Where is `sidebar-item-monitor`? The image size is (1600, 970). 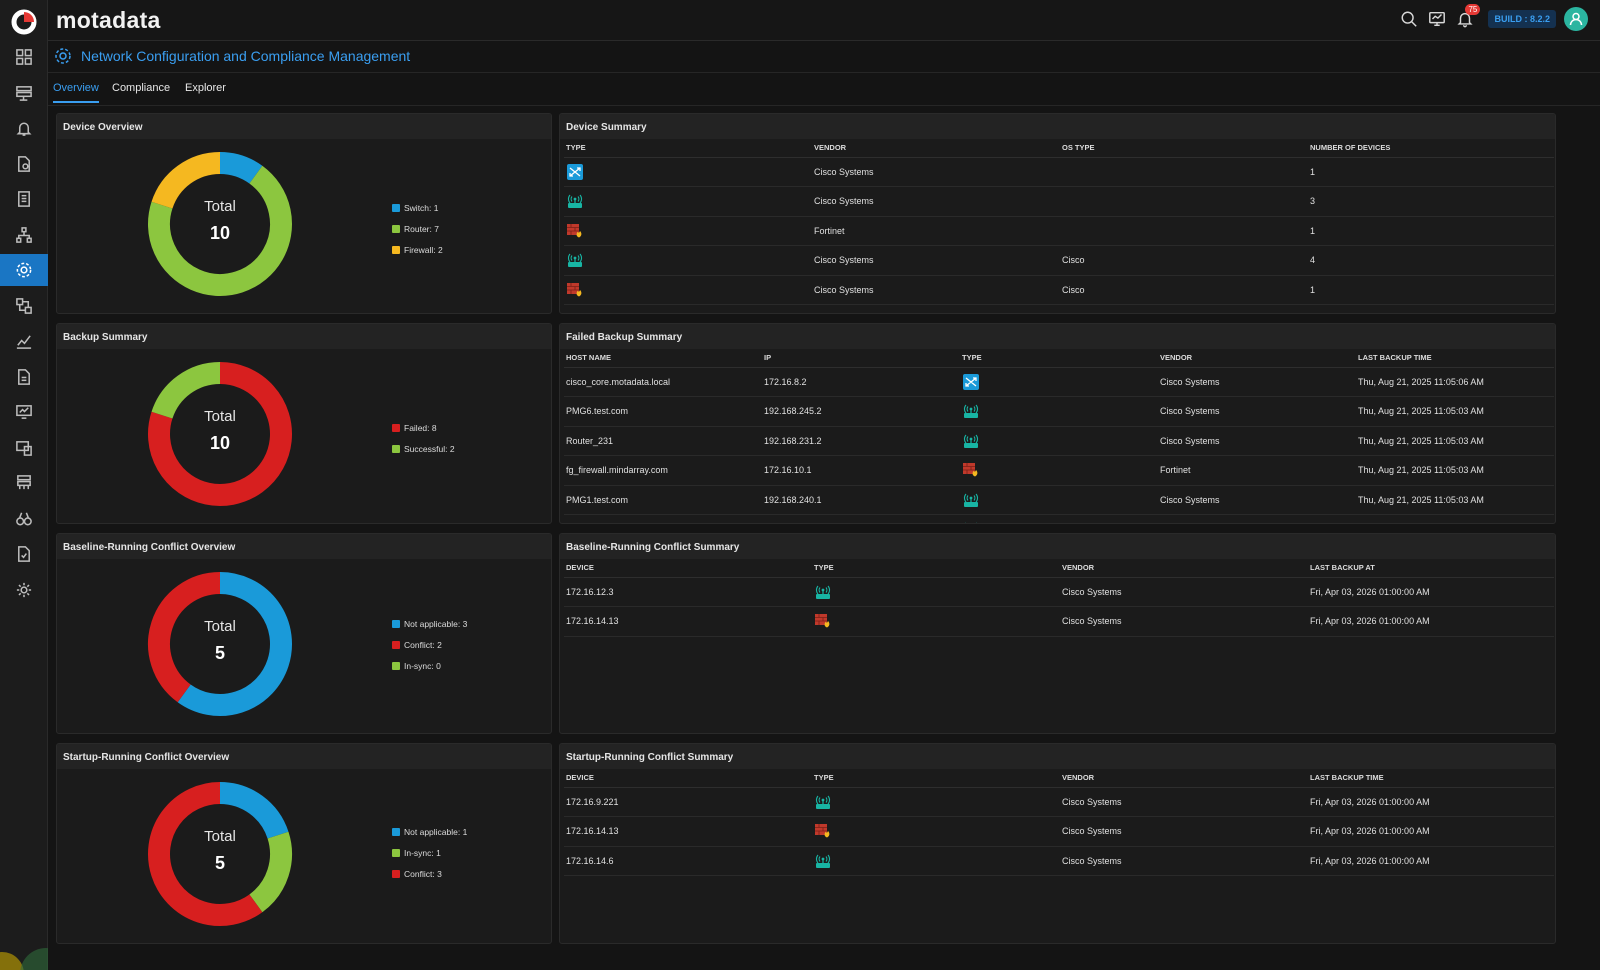 sidebar-item-monitor is located at coordinates (24, 412).